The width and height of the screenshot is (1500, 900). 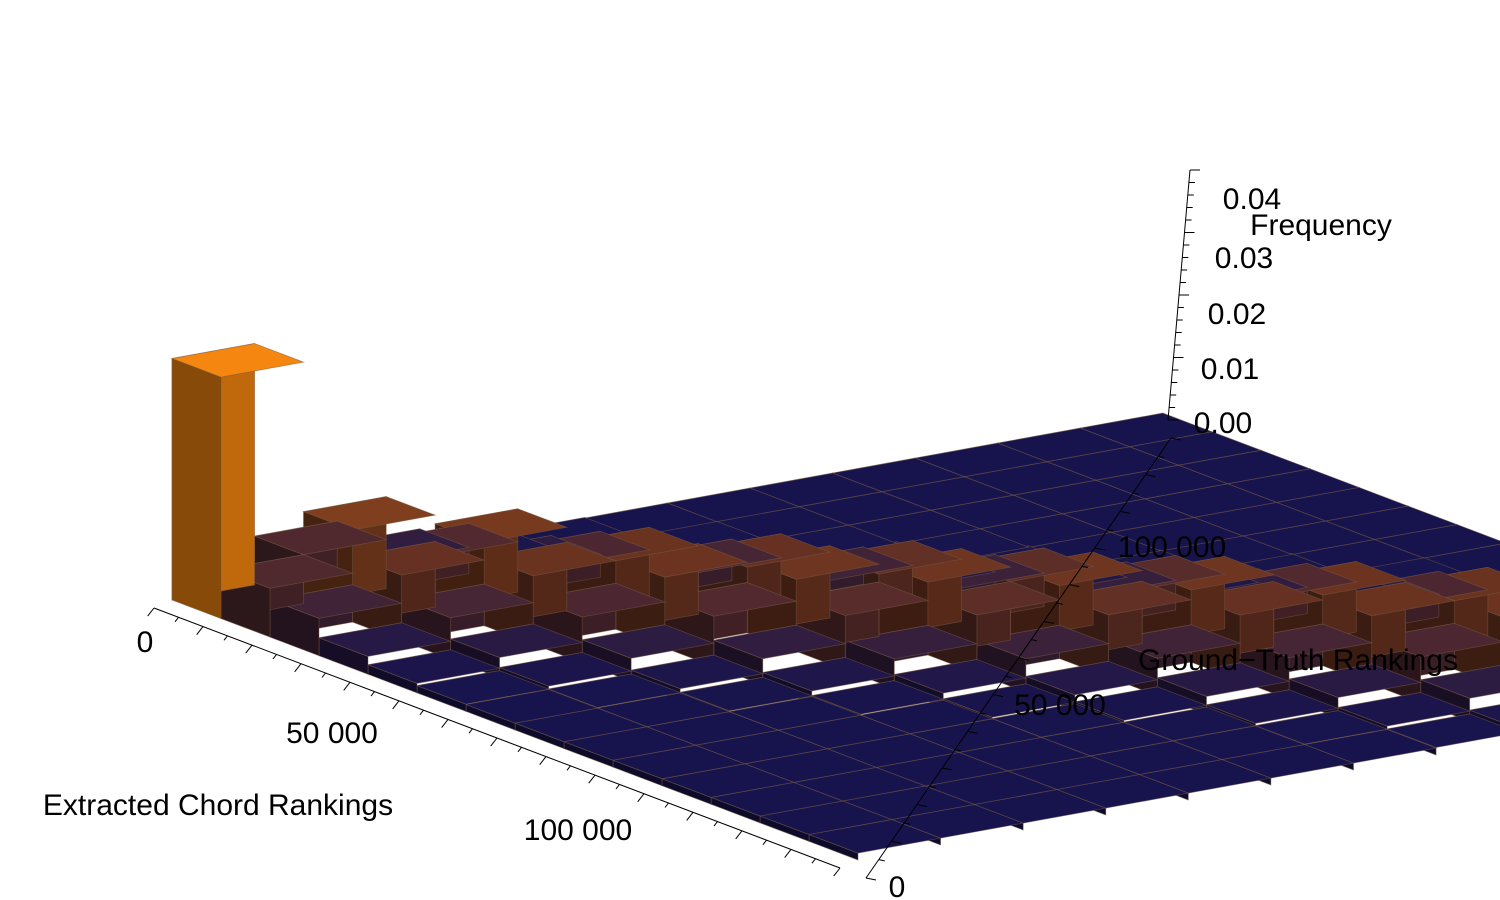 I want to click on y-axis, so click(x=1023, y=659).